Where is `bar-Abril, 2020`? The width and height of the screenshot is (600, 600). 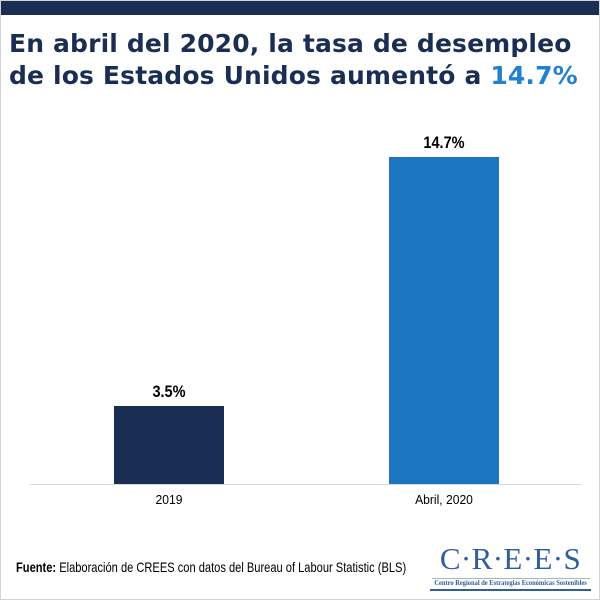 bar-Abril, 2020 is located at coordinates (443, 320).